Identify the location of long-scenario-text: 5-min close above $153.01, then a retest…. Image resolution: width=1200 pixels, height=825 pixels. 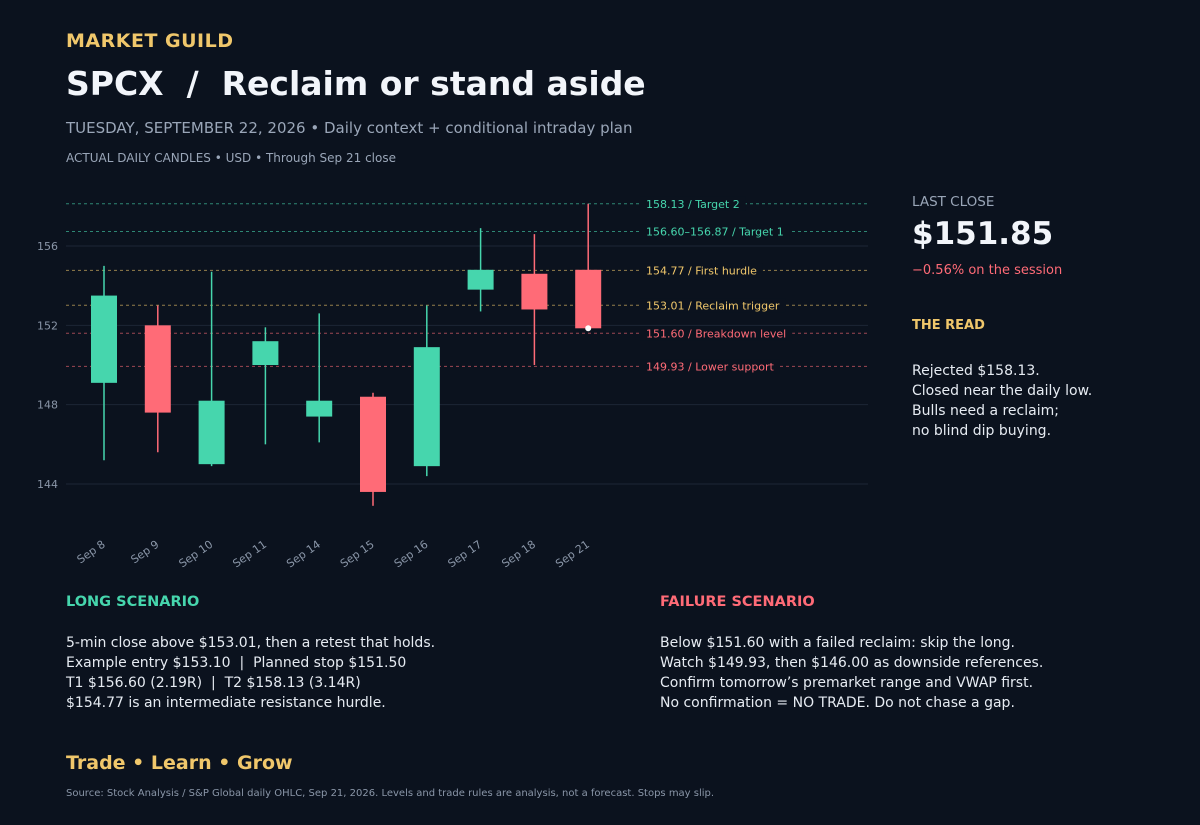
(250, 673).